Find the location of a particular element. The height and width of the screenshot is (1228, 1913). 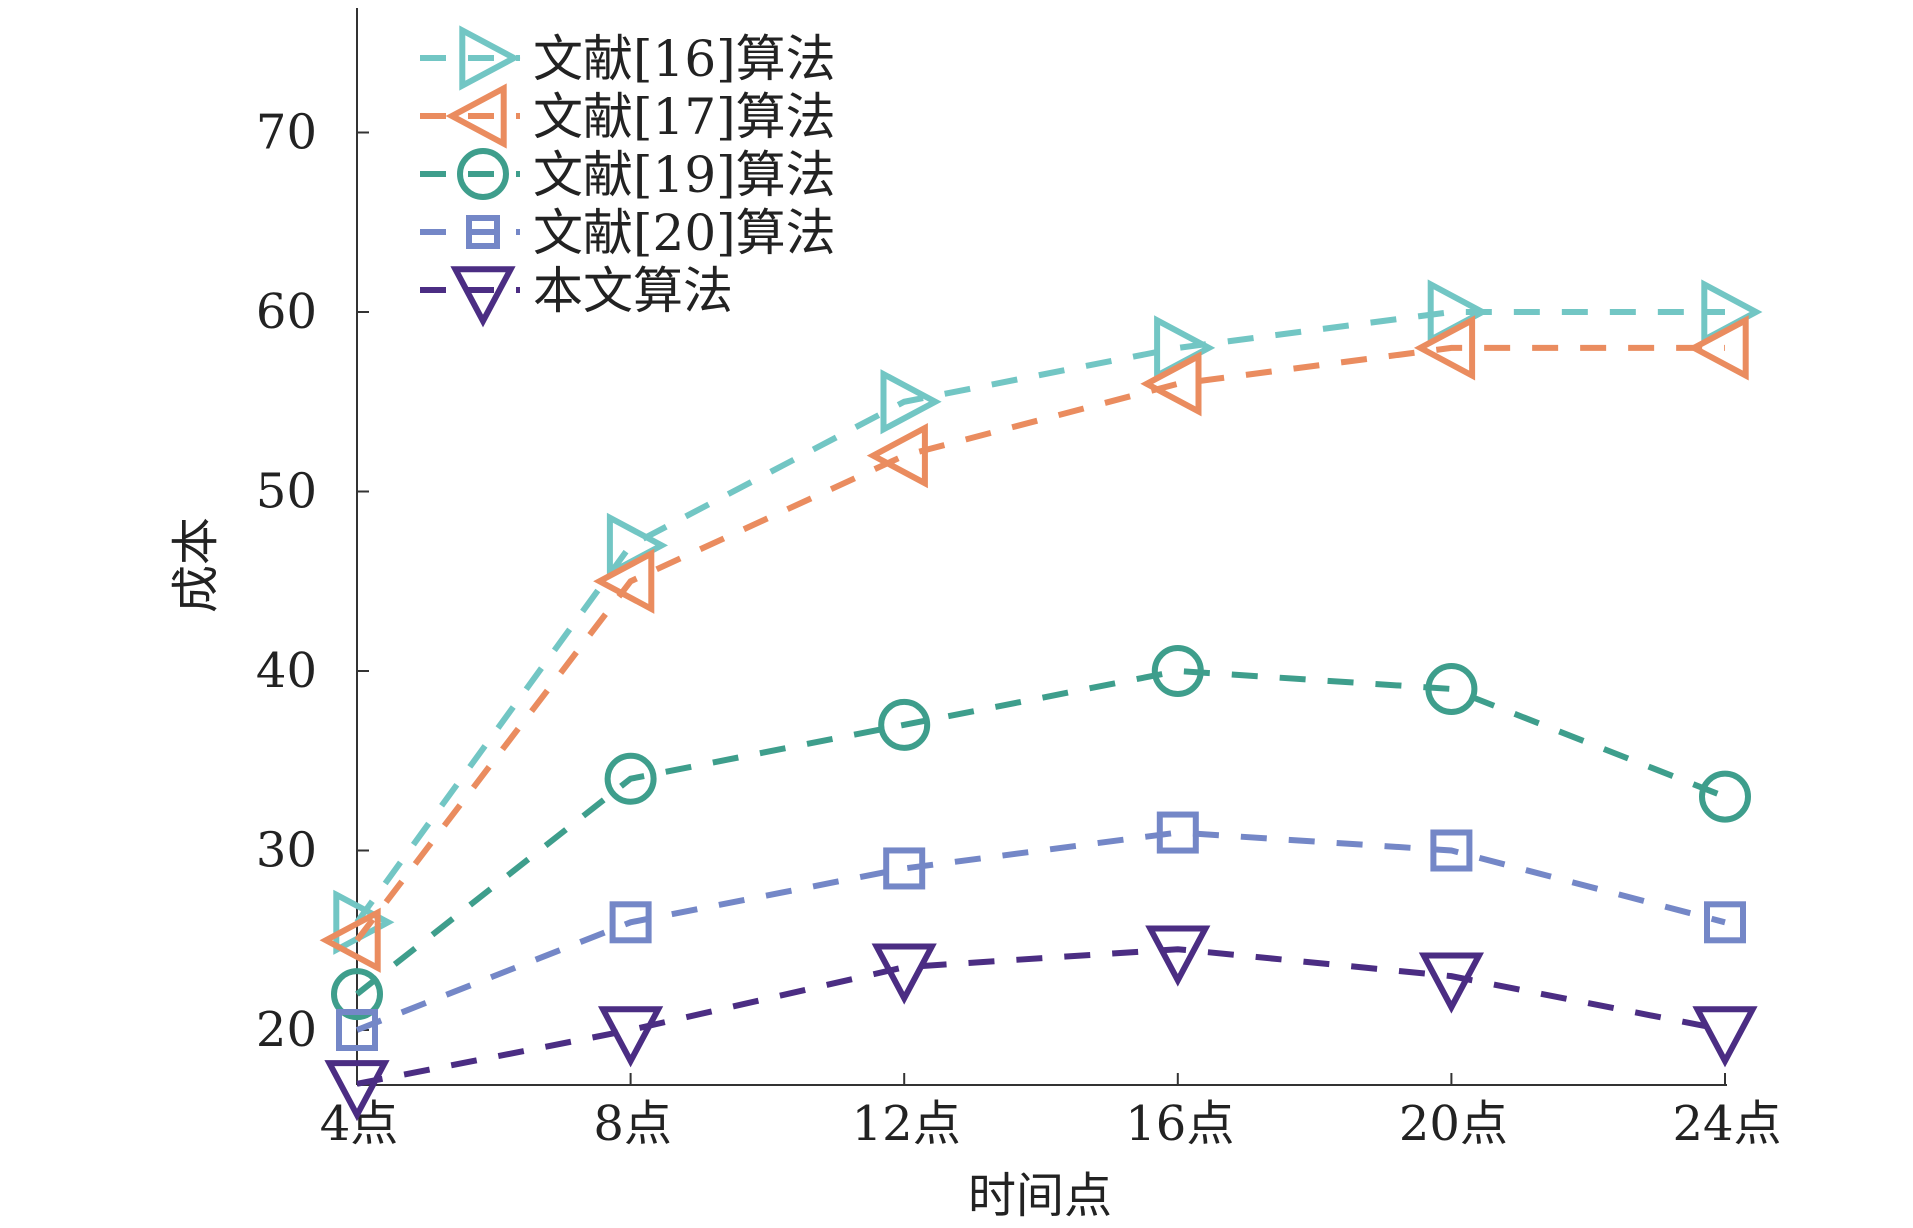

x-axis-title: 时间点 is located at coordinates (1040, 1196).